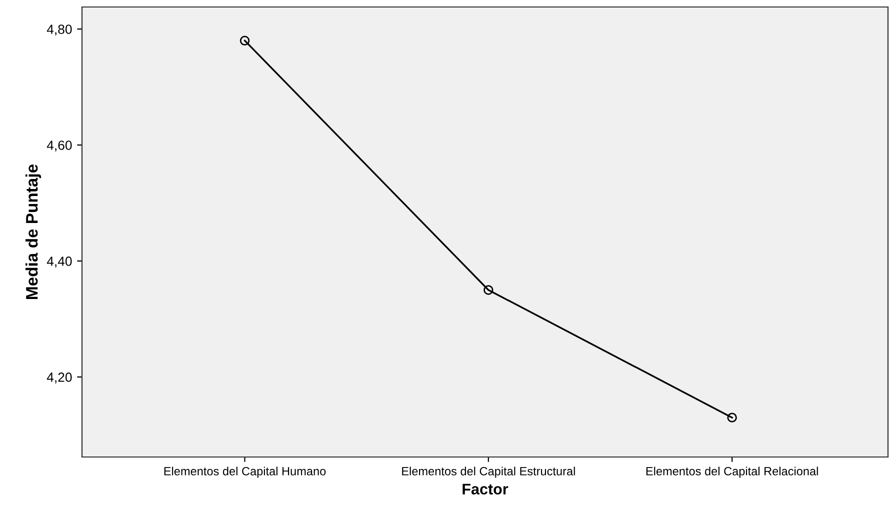 This screenshot has width=890, height=505. I want to click on y-tick-label: 4,80, so click(59, 30).